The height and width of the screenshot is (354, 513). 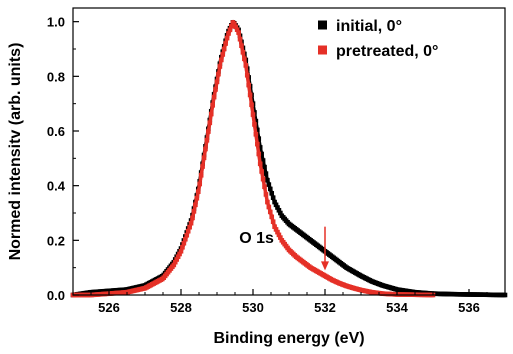 I want to click on x-tick-label: 528, so click(x=181, y=307).